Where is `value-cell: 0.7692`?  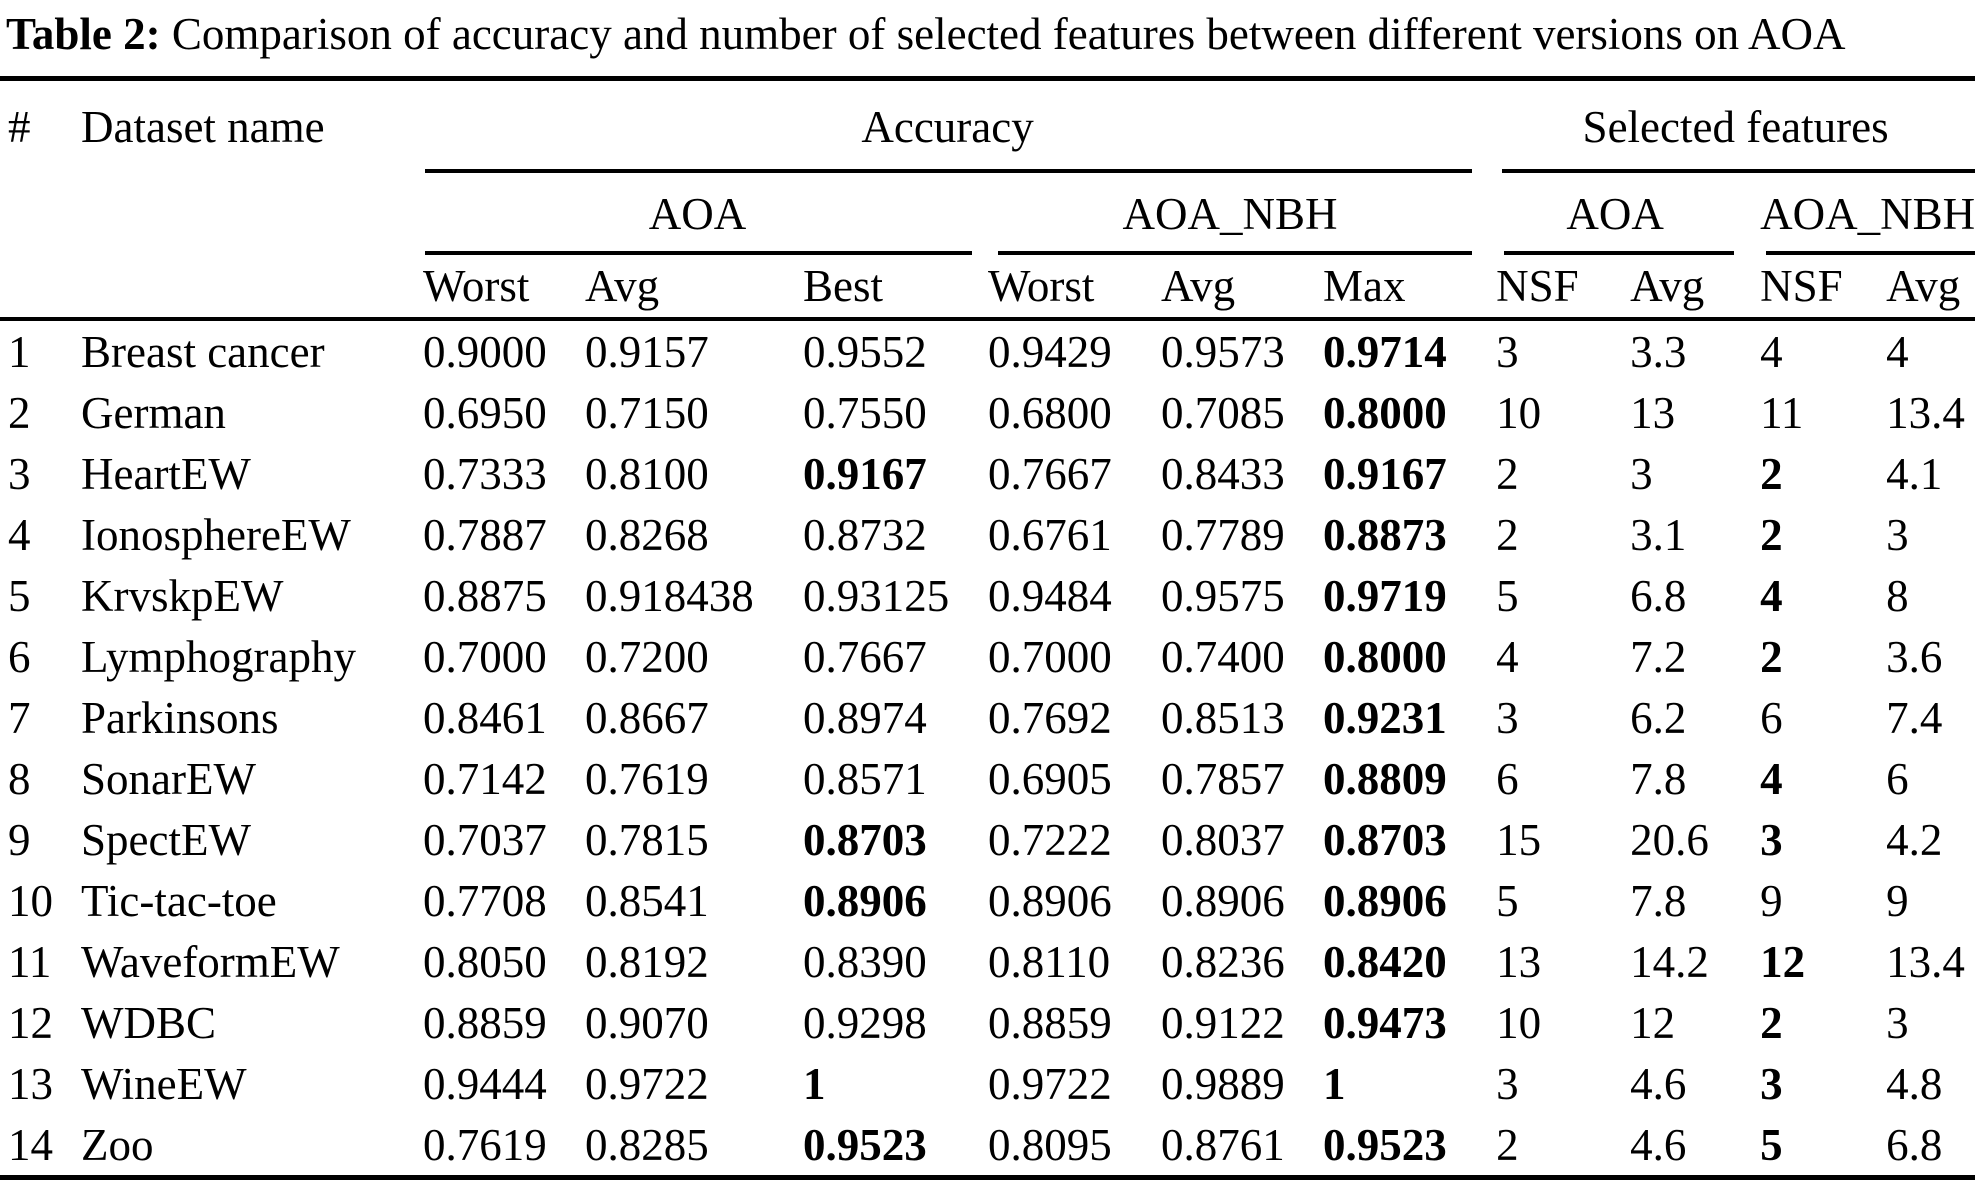
value-cell: 0.7692 is located at coordinates (1050, 717).